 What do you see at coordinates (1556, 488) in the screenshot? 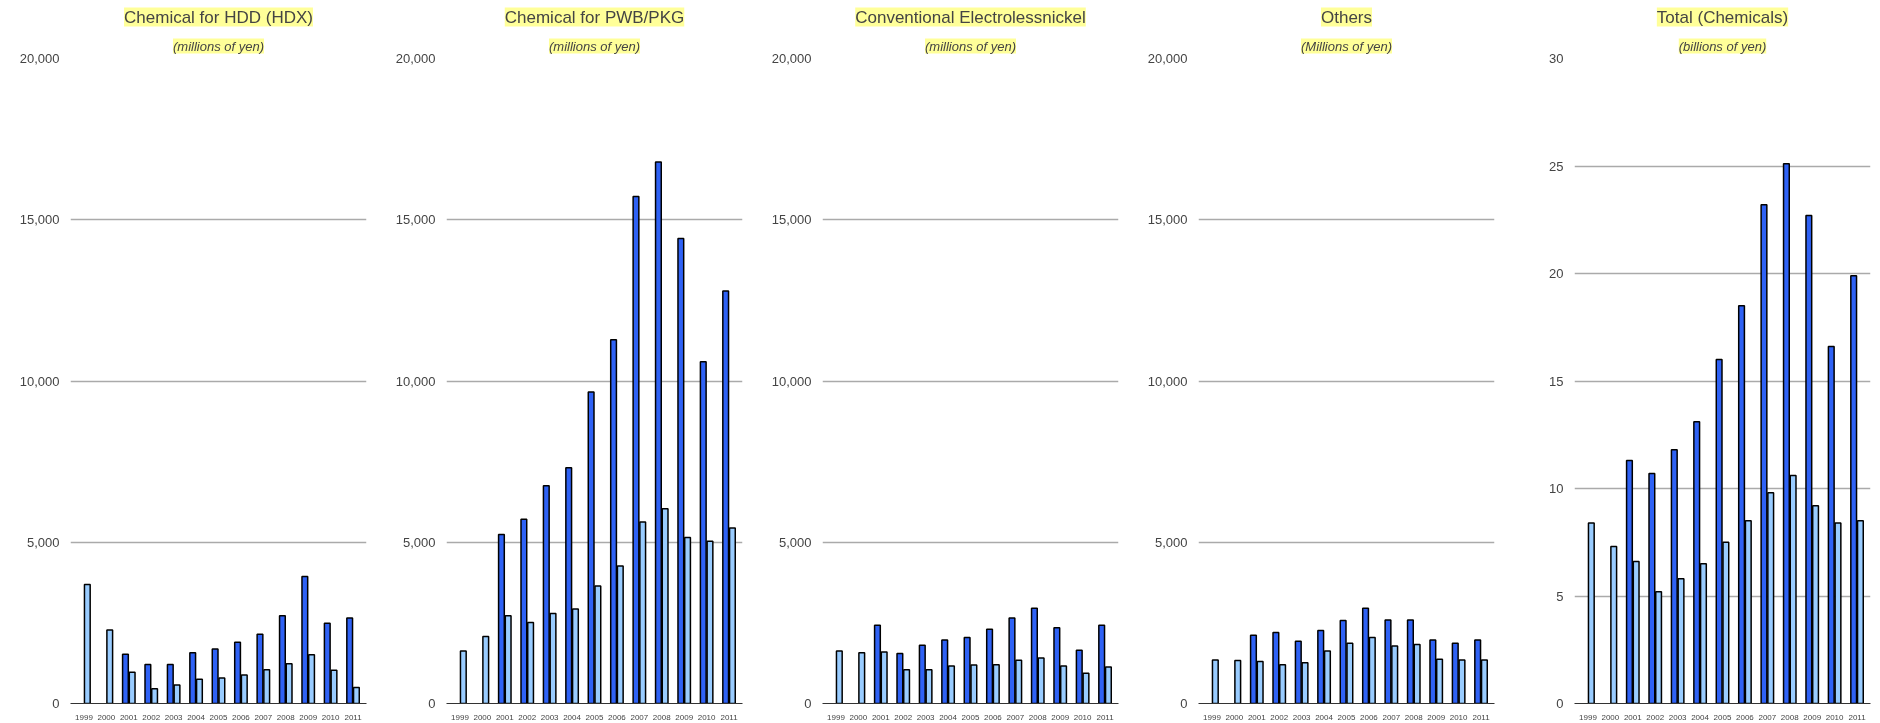
I see `y-tick-label: 10` at bounding box center [1556, 488].